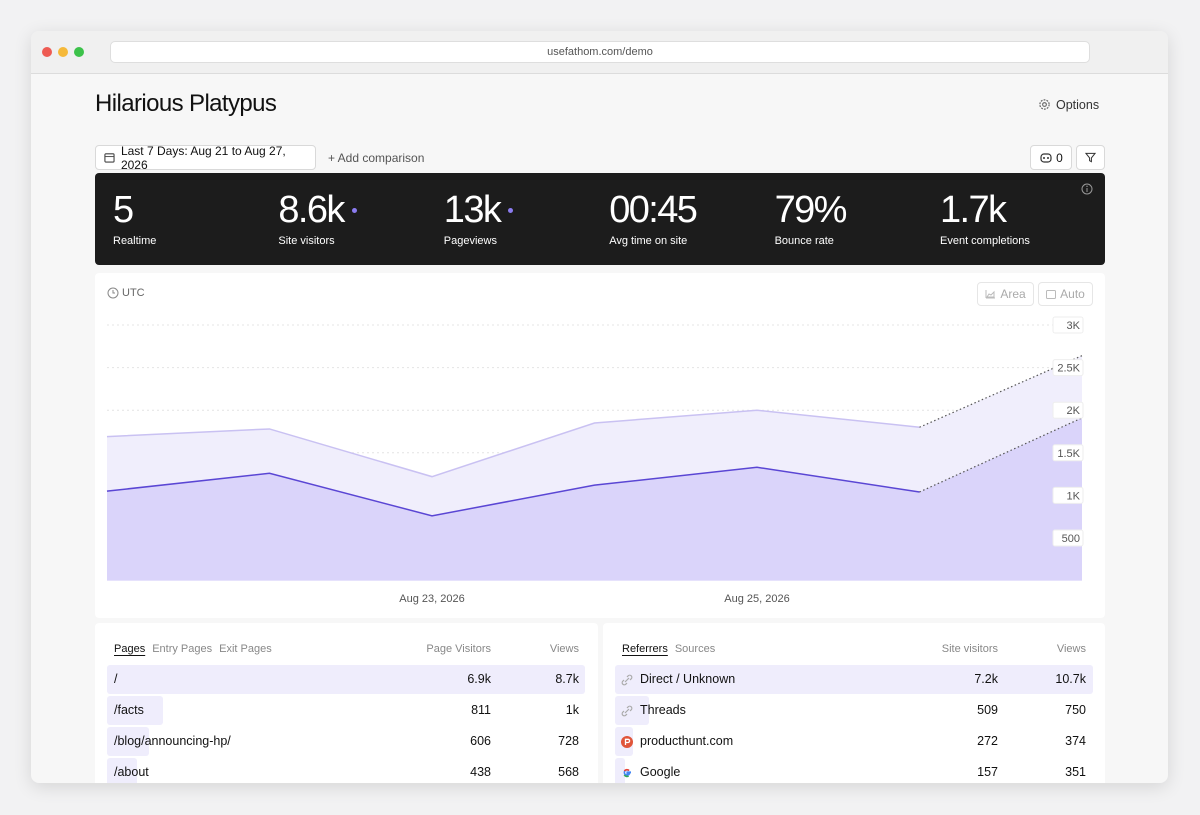  What do you see at coordinates (987, 710) in the screenshot?
I see `row-value: 509` at bounding box center [987, 710].